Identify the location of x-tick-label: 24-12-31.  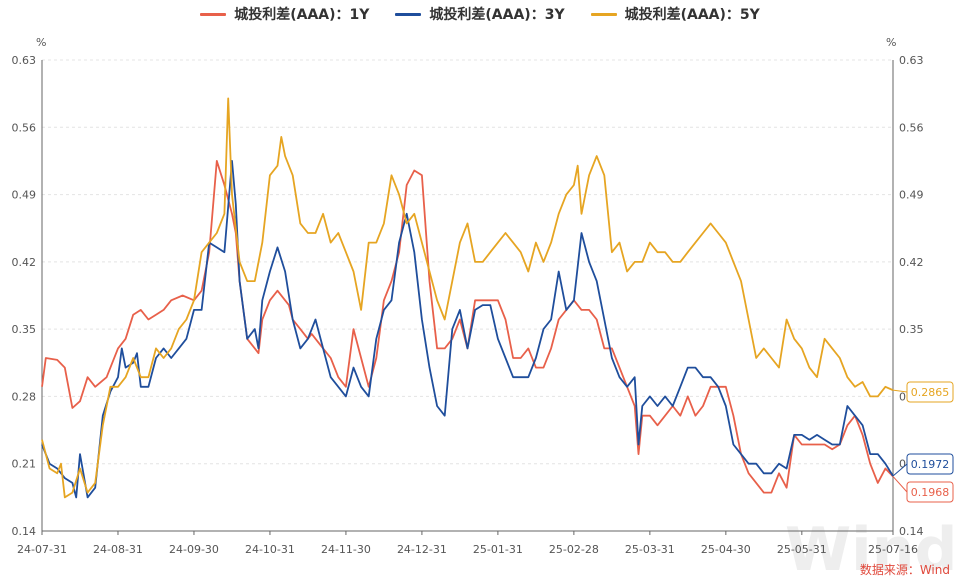
(422, 549).